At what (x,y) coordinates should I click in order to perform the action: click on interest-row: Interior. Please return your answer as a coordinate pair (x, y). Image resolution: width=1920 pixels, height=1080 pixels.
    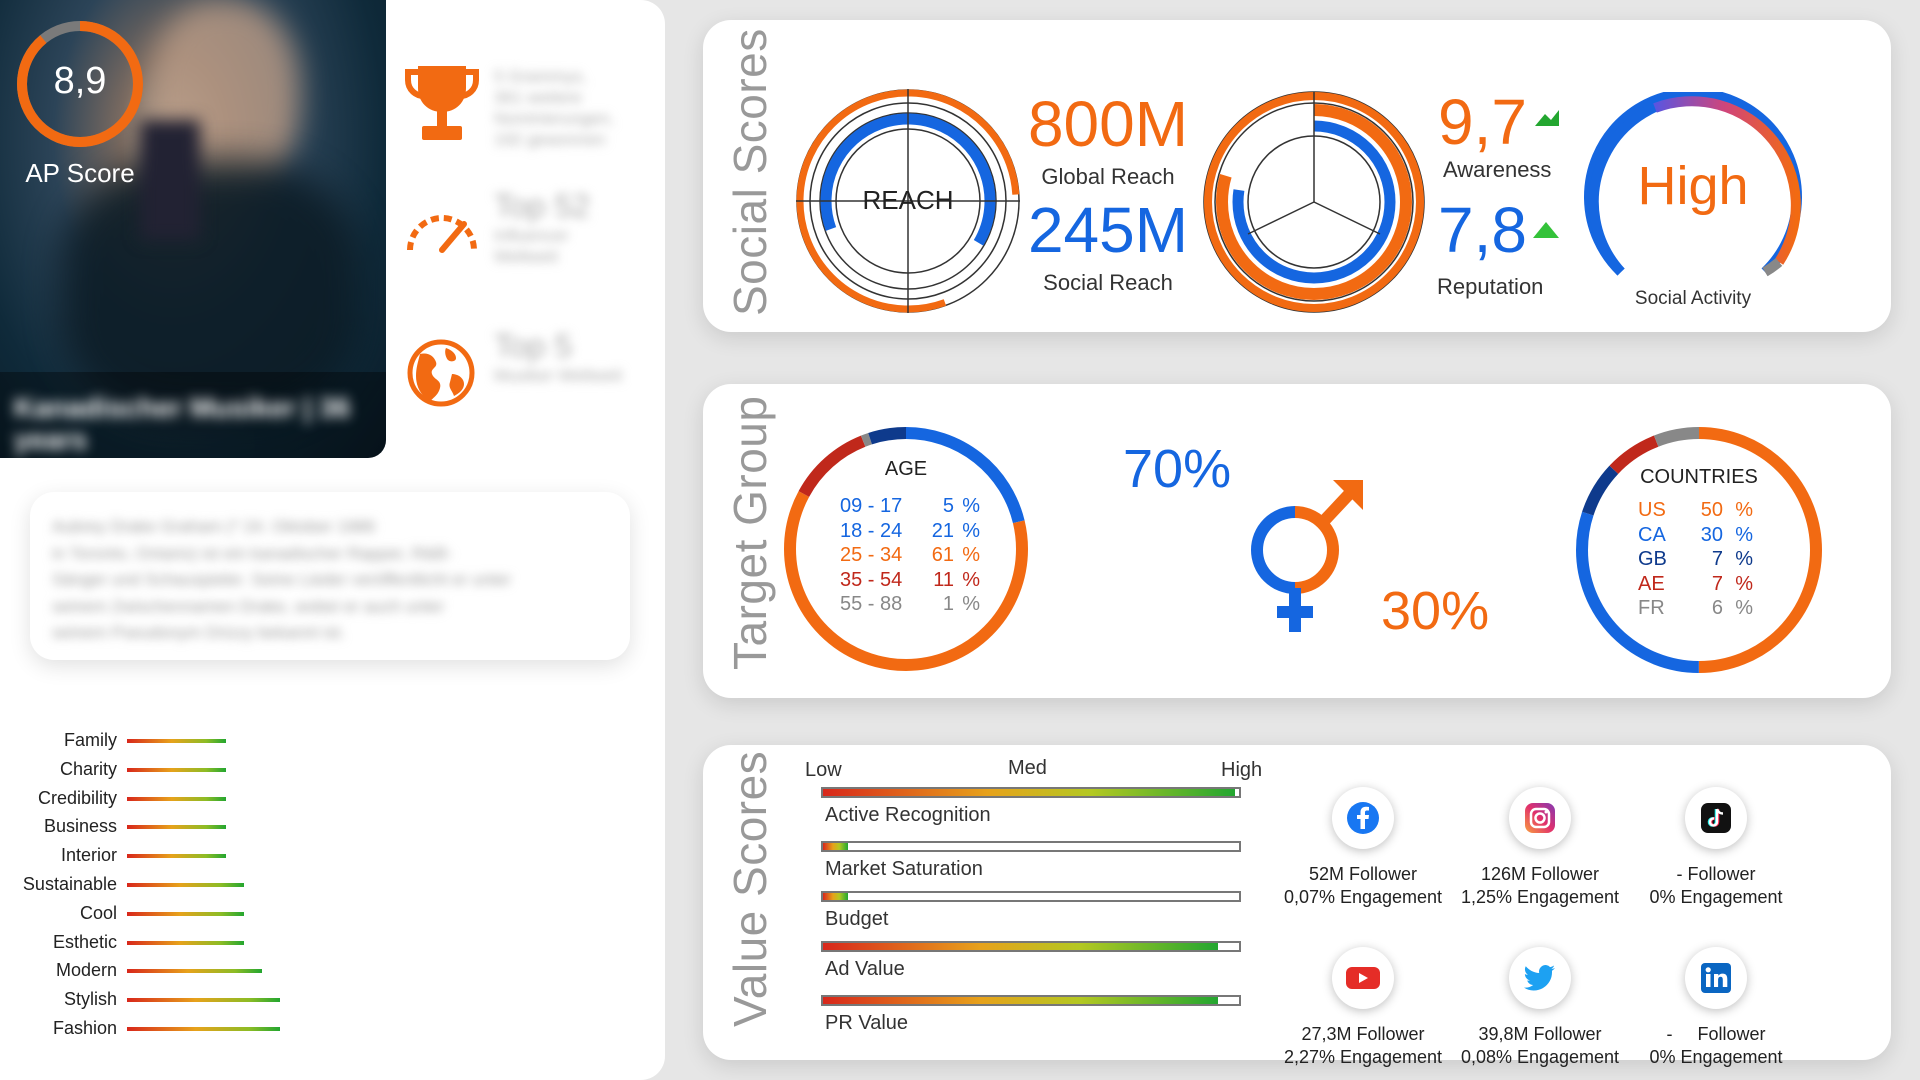
    Looking at the image, I should click on (160, 855).